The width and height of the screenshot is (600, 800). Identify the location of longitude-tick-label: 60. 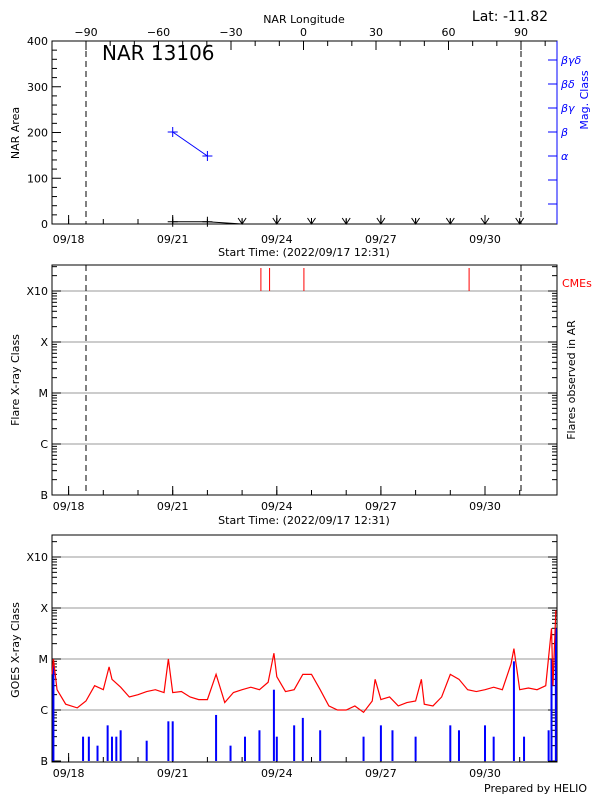
(449, 32).